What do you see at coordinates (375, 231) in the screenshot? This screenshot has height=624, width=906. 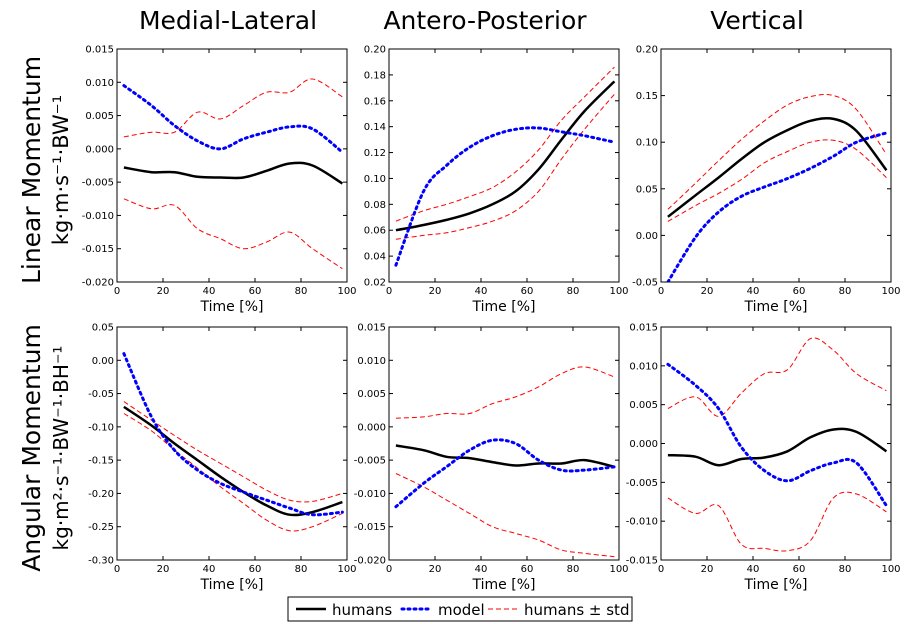 I see `y-tick-label: 0.06` at bounding box center [375, 231].